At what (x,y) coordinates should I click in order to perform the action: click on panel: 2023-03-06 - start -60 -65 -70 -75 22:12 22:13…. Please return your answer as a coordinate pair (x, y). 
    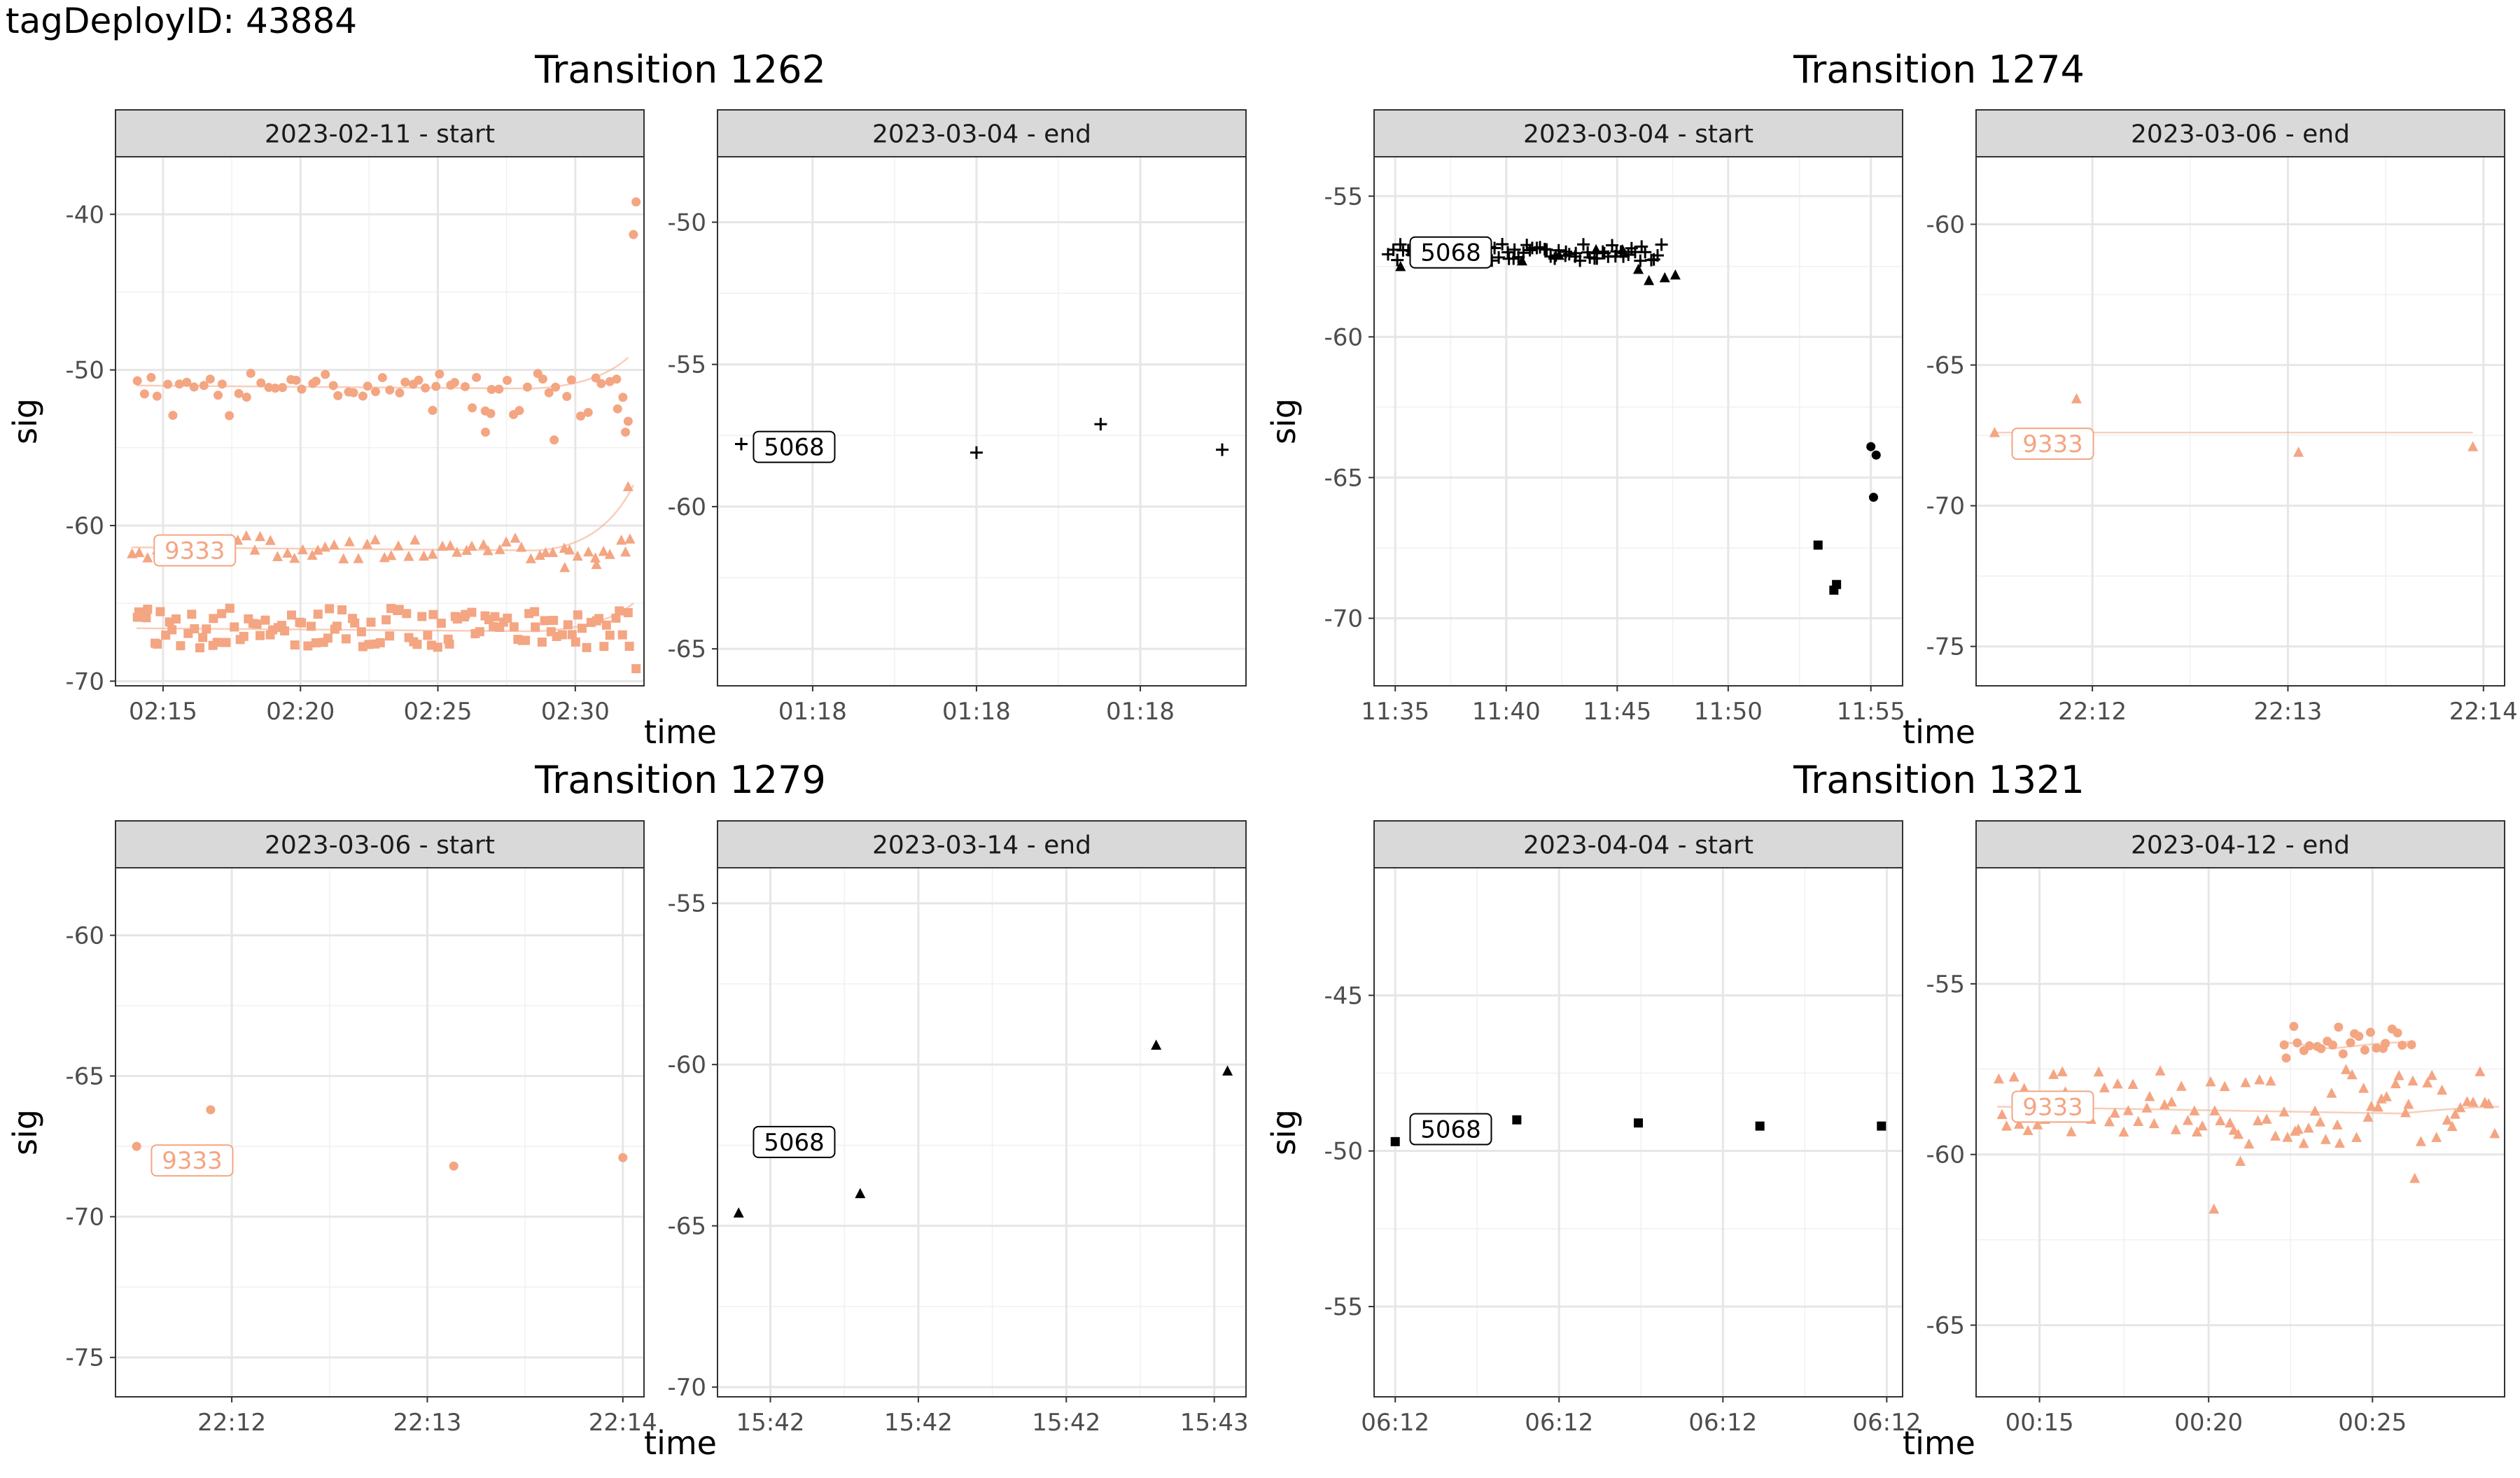
    Looking at the image, I should click on (361, 1128).